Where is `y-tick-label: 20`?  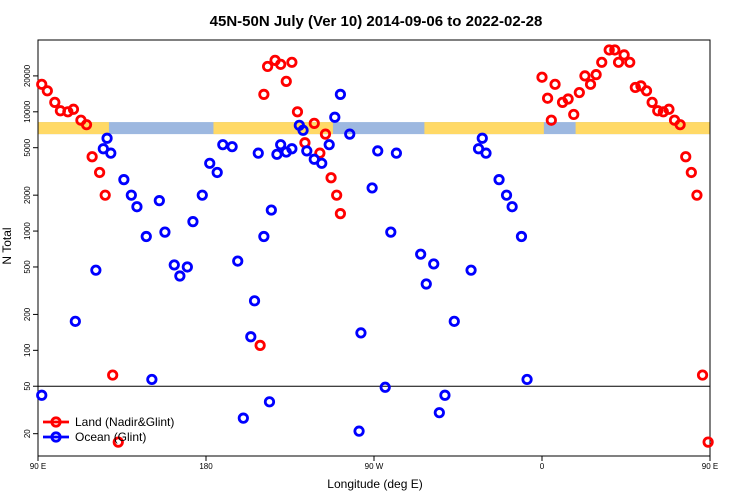 y-tick-label: 20 is located at coordinates (27, 433).